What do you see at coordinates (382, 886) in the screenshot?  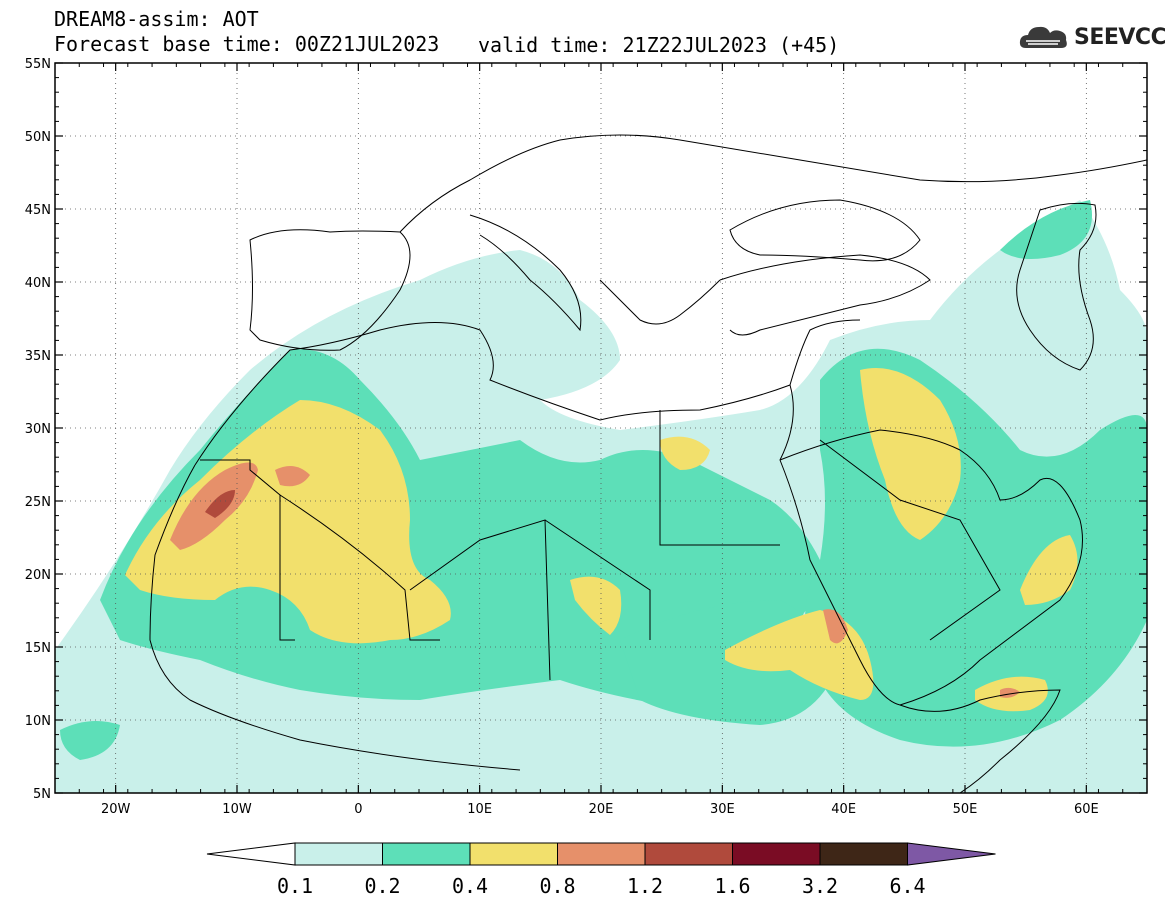 I see `colorbar-level-label: 0.2` at bounding box center [382, 886].